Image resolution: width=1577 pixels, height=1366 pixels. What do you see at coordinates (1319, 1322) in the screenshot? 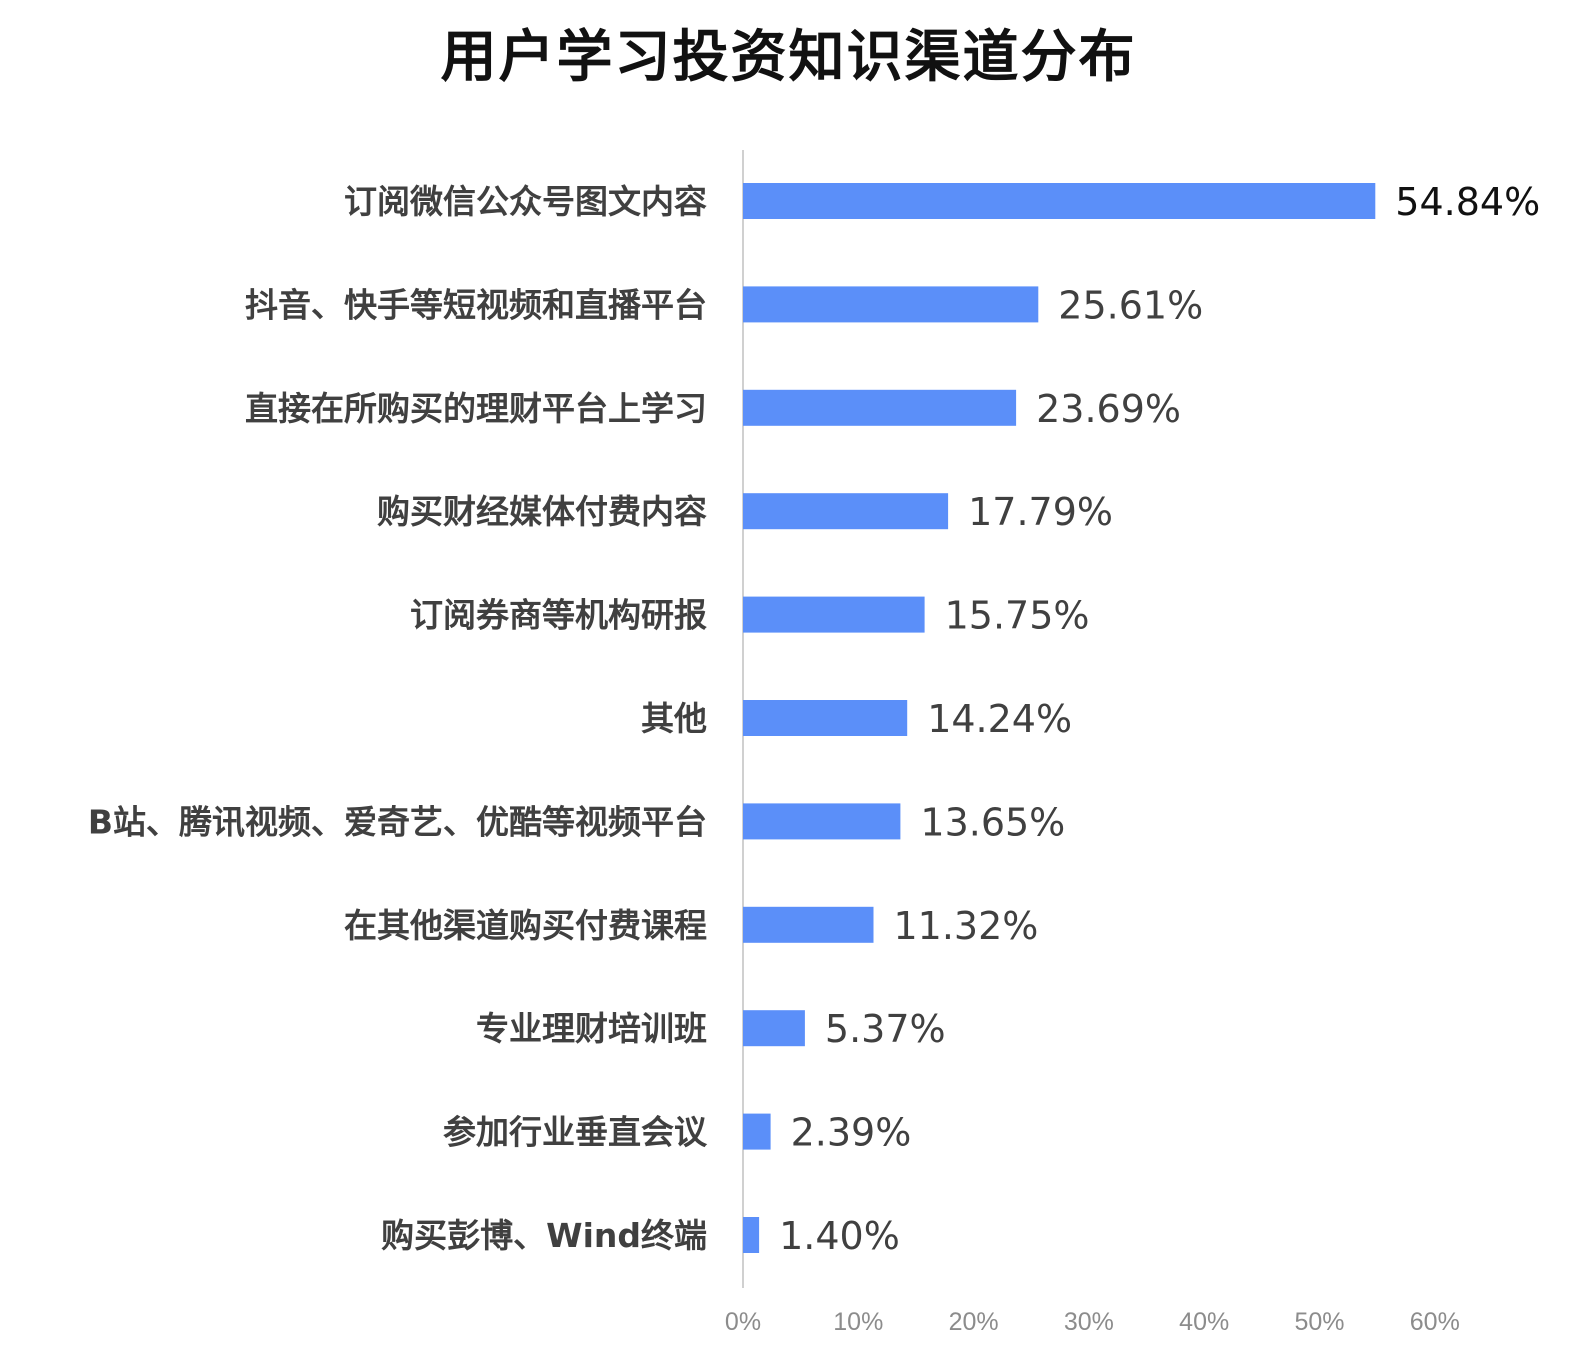
I see `x-tick-label: 50%` at bounding box center [1319, 1322].